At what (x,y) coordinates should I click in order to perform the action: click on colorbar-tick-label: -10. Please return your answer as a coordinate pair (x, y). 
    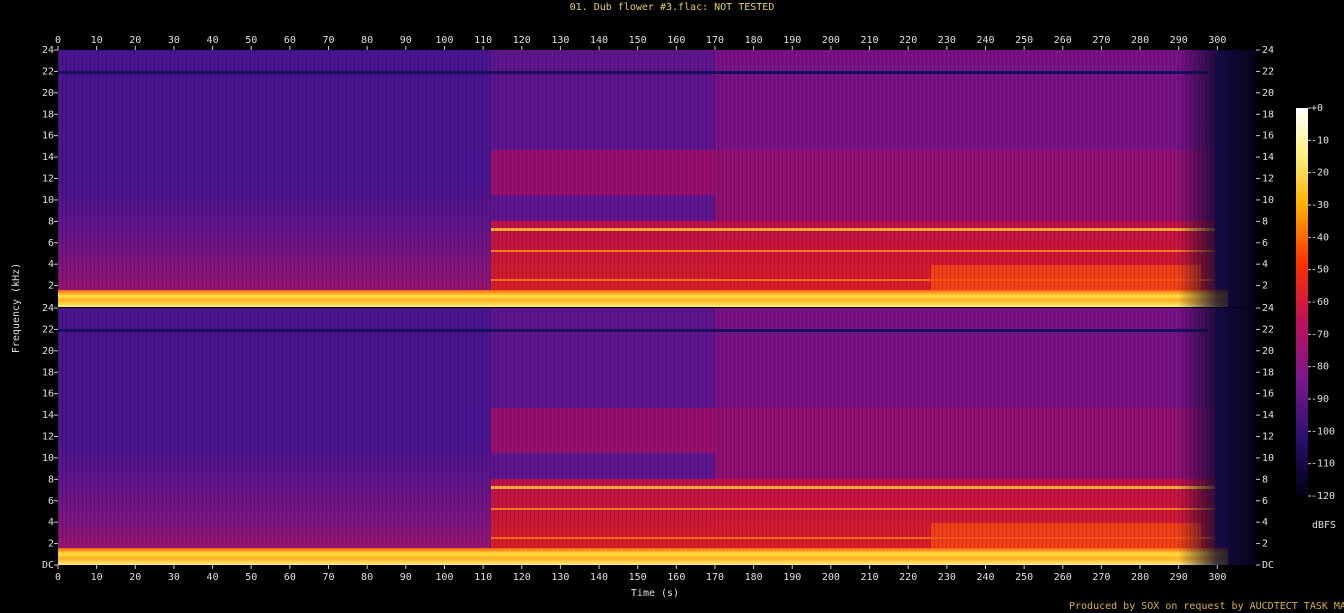
    Looking at the image, I should click on (1320, 140).